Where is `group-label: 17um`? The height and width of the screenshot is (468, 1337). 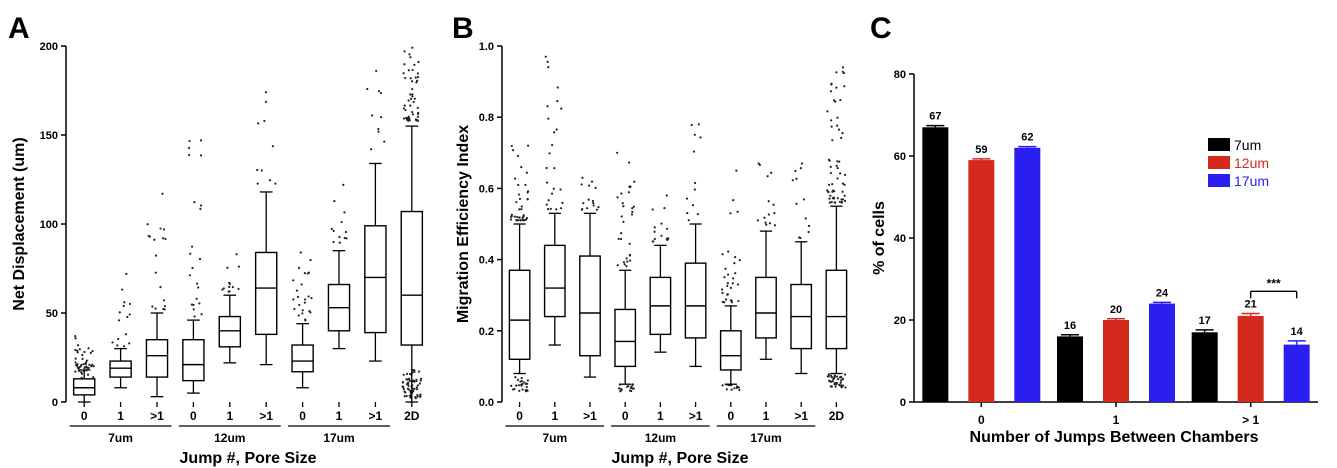 group-label: 17um is located at coordinates (765, 438).